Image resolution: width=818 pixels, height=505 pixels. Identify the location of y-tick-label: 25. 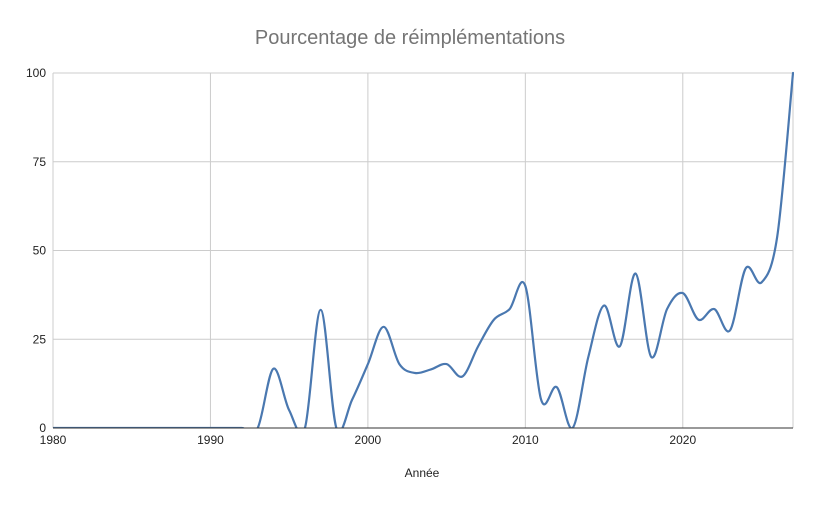
(40, 339).